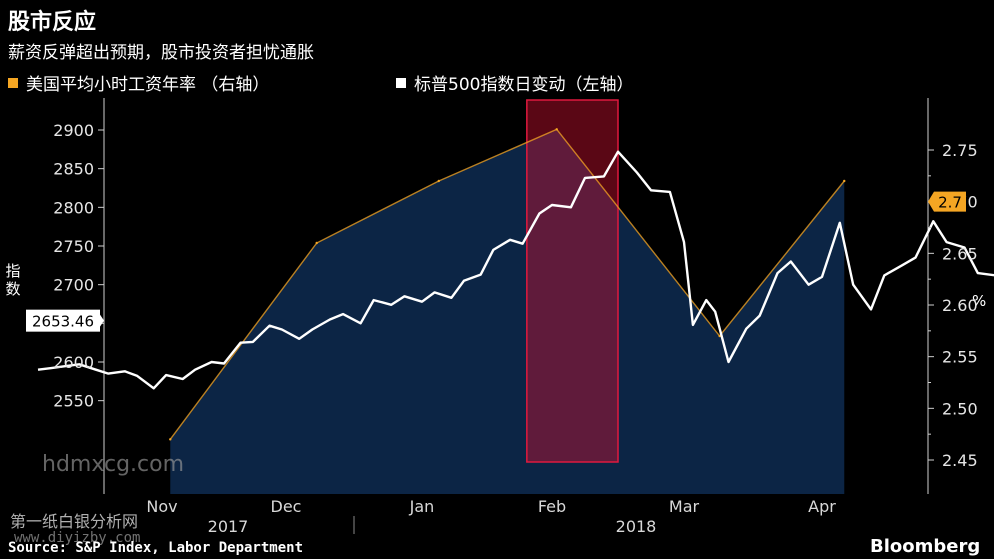 Image resolution: width=994 pixels, height=559 pixels. I want to click on current-wage-badge, so click(947, 201).